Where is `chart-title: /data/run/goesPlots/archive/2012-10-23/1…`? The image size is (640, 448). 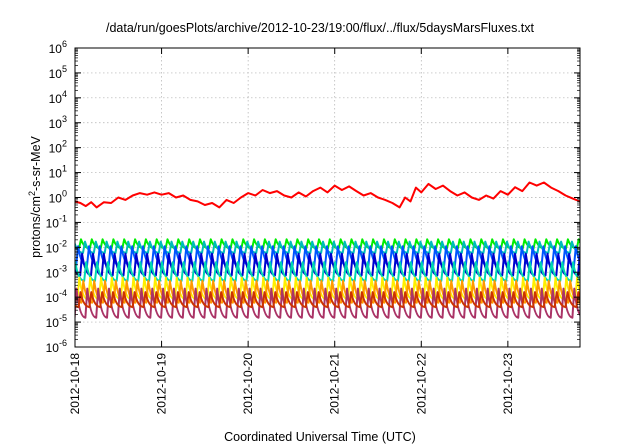 chart-title: /data/run/goesPlots/archive/2012-10-23/1… is located at coordinates (319, 28).